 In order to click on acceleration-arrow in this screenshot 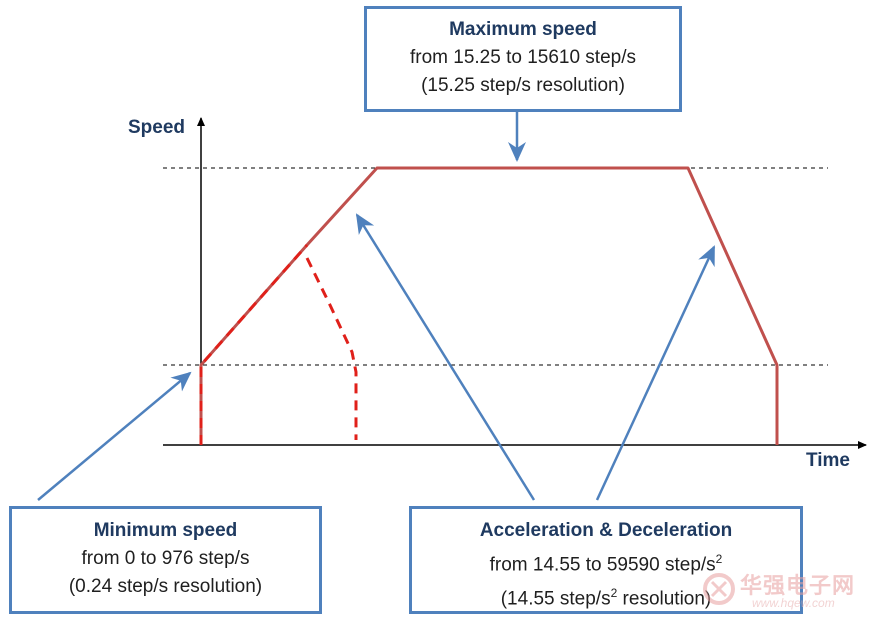, I will do `click(445, 357)`.